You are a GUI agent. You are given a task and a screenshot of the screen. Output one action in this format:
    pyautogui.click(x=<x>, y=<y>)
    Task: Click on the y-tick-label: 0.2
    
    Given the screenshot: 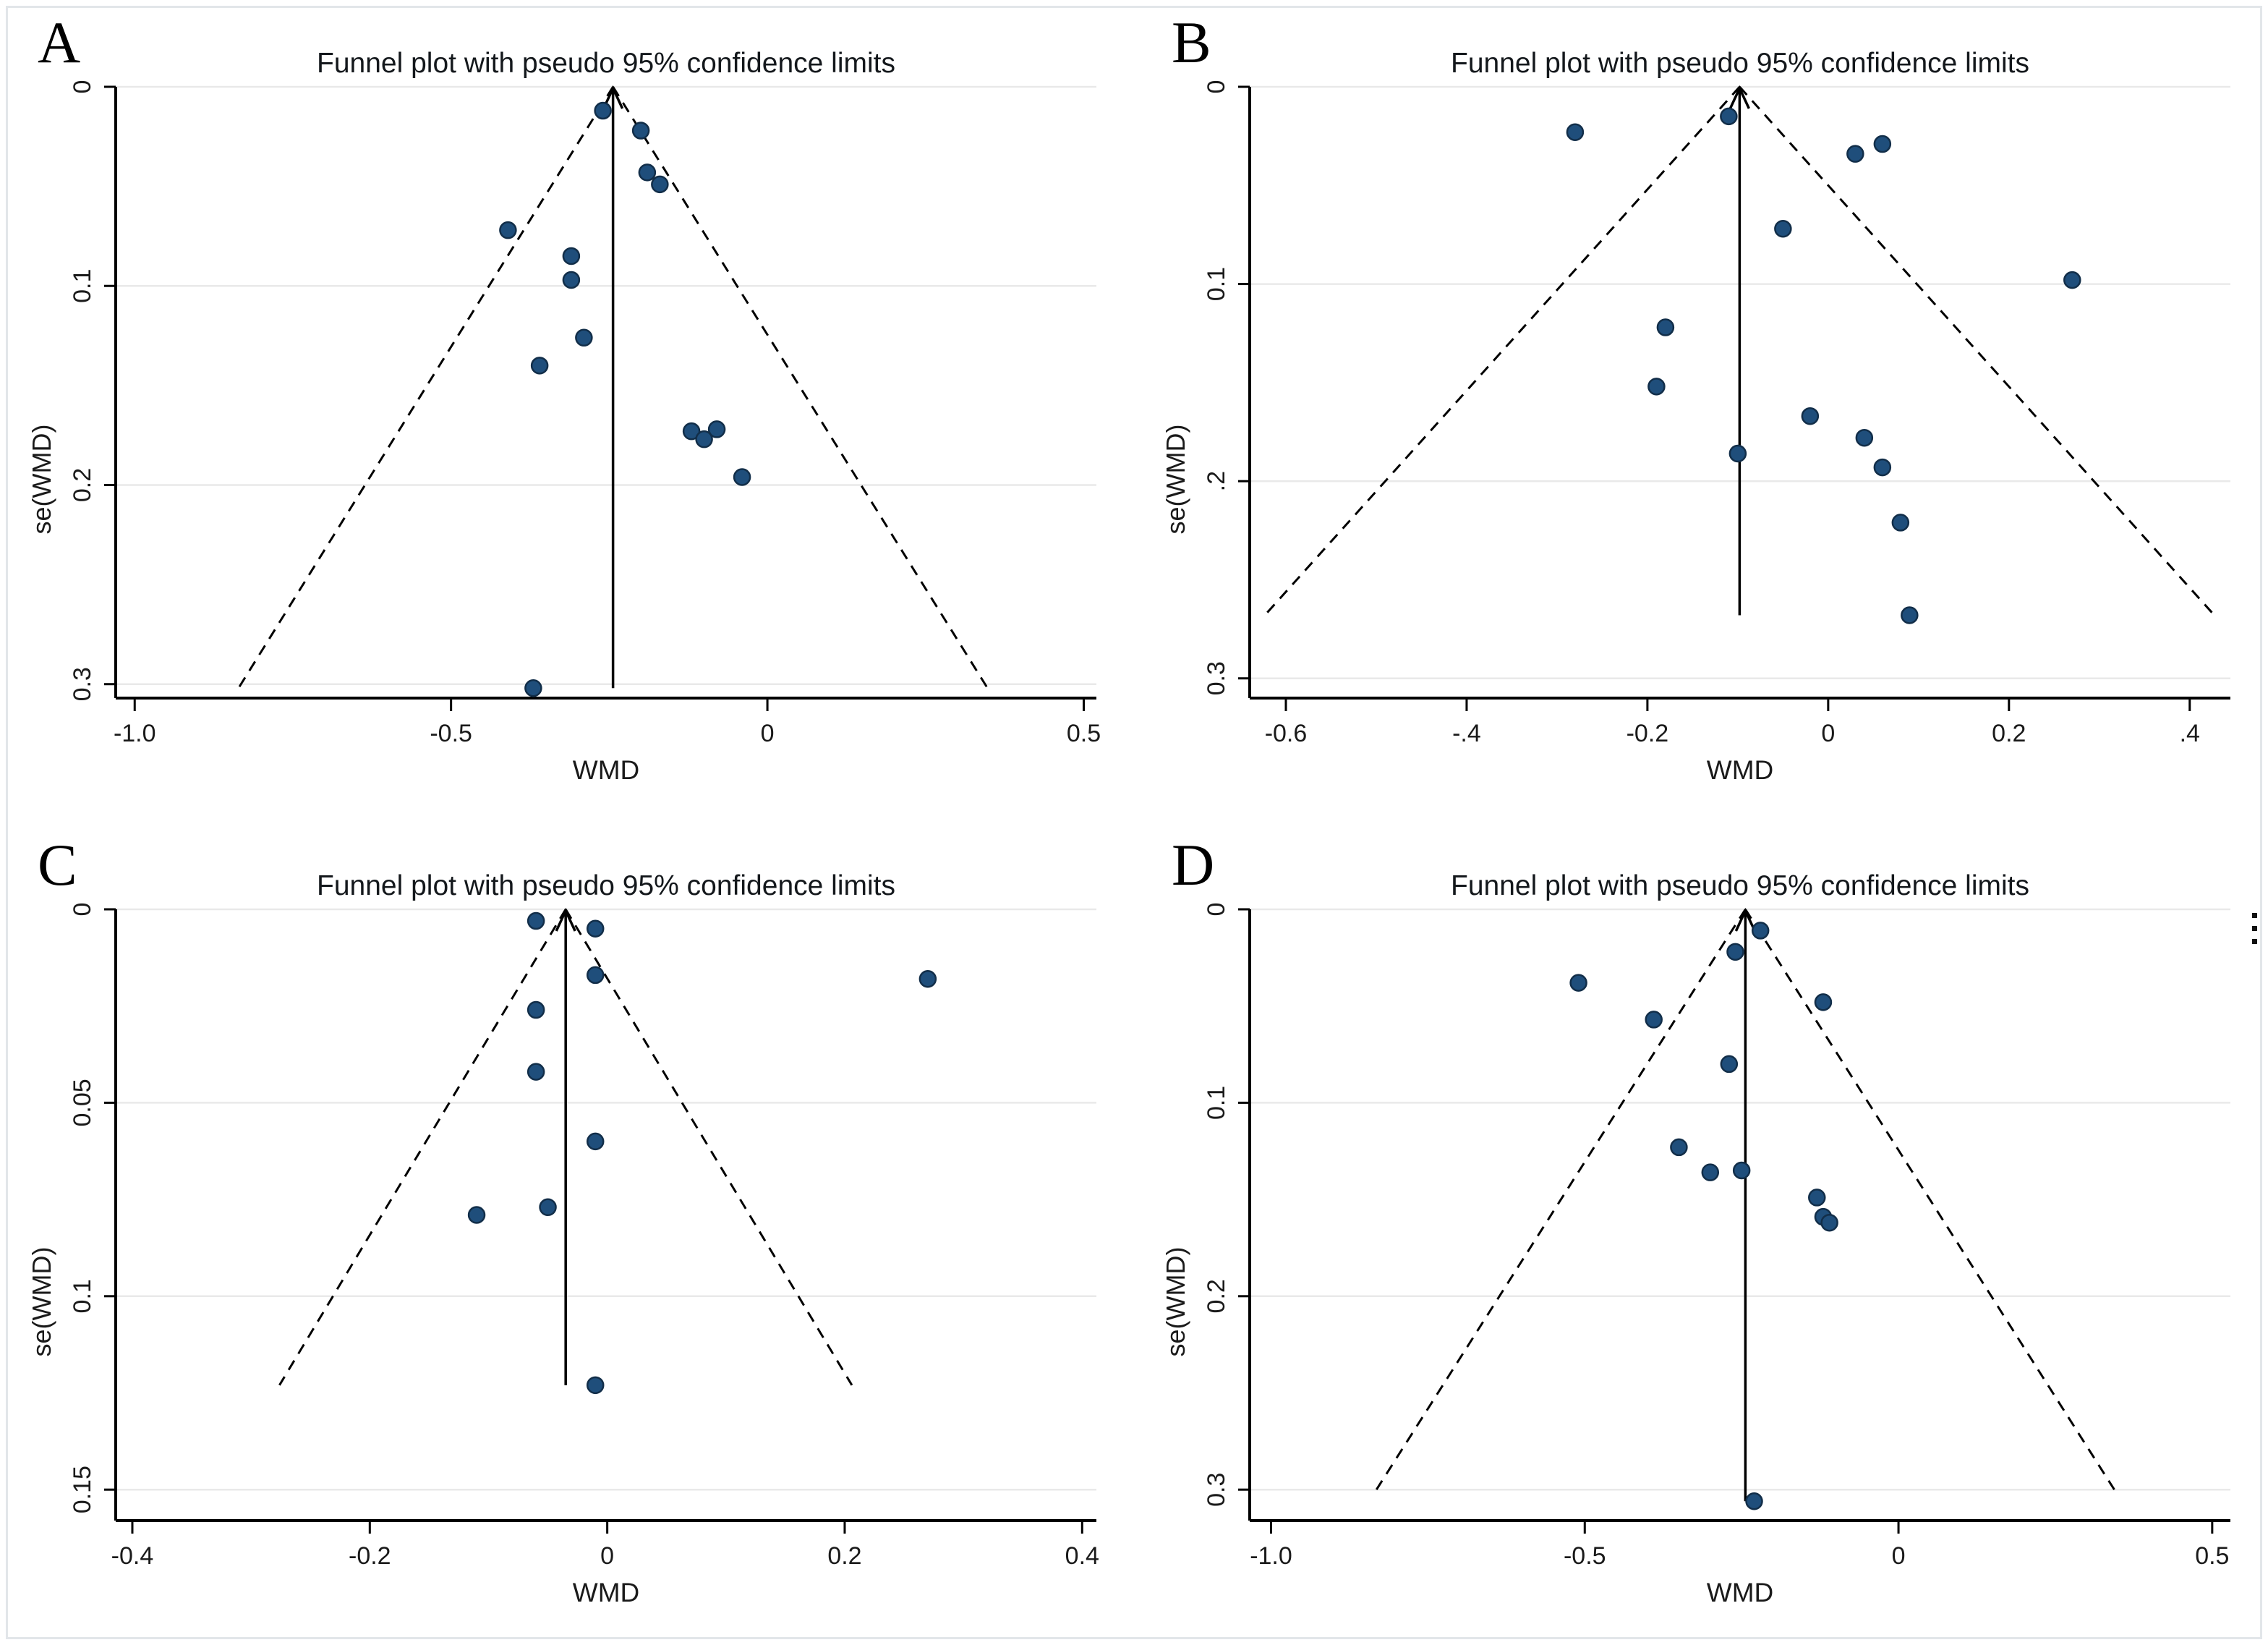 What is the action you would take?
    pyautogui.click(x=82, y=485)
    